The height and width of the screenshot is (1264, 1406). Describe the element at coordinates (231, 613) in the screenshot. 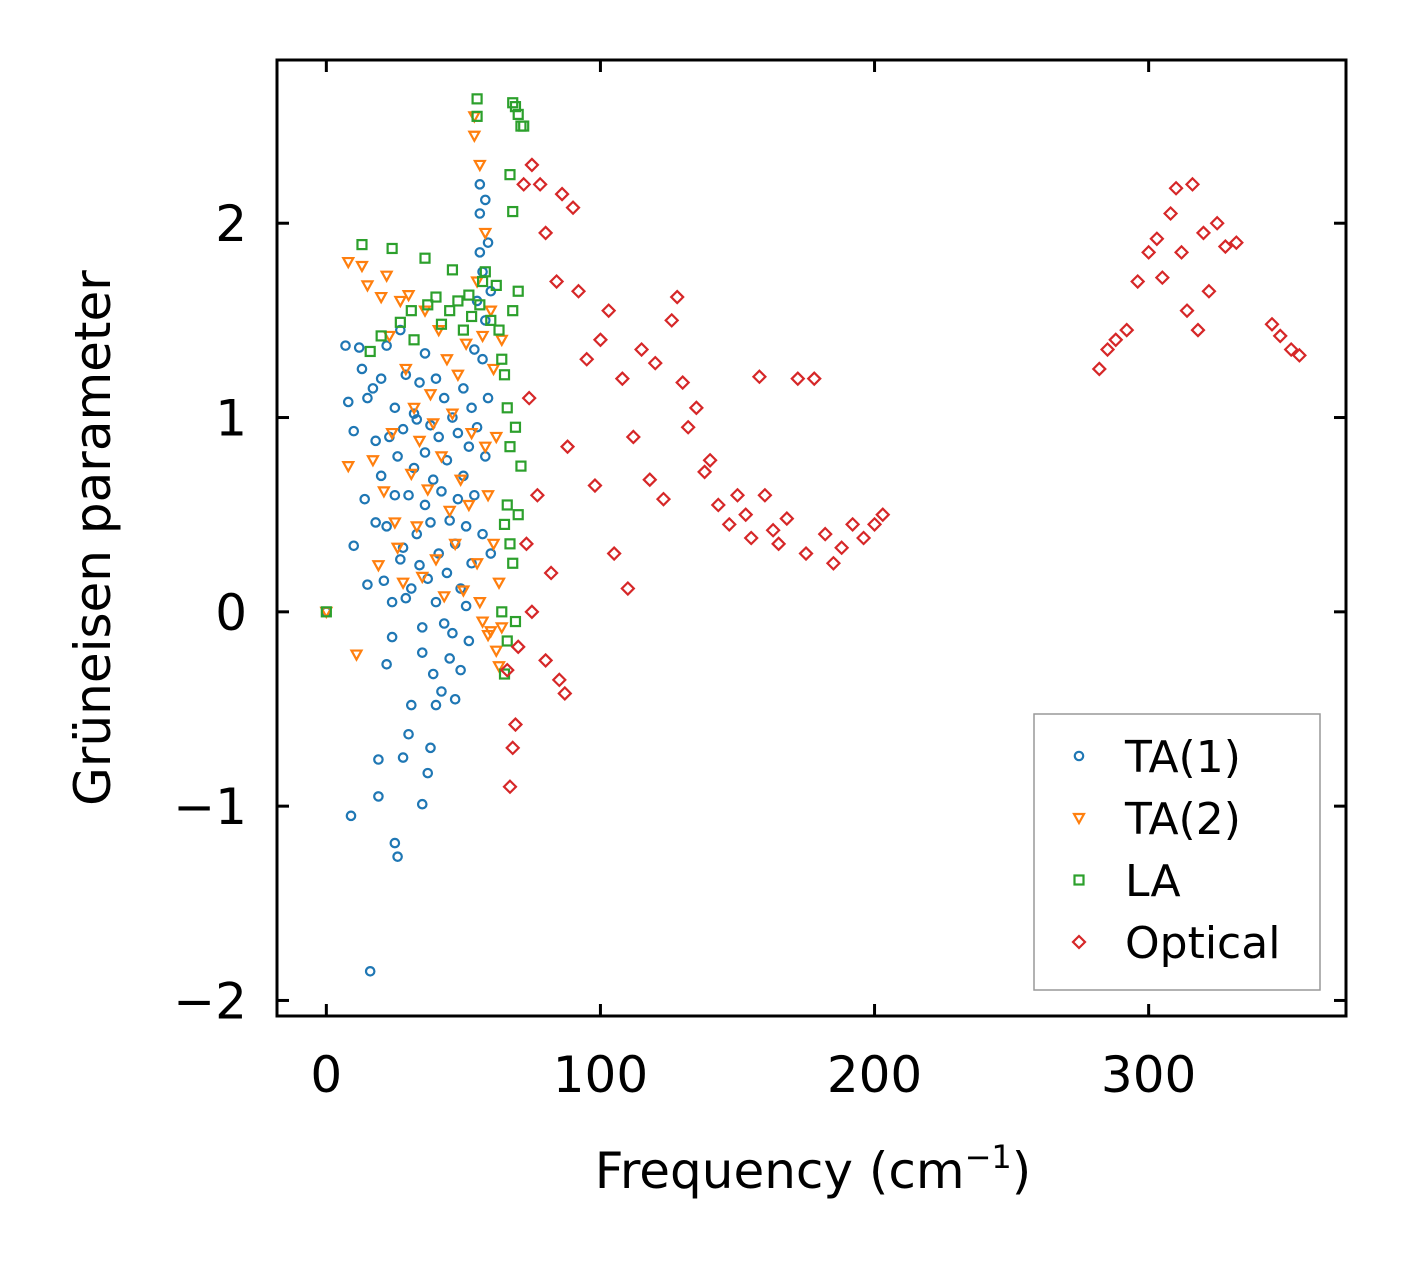

I see `y-tick-label: 0` at that location.